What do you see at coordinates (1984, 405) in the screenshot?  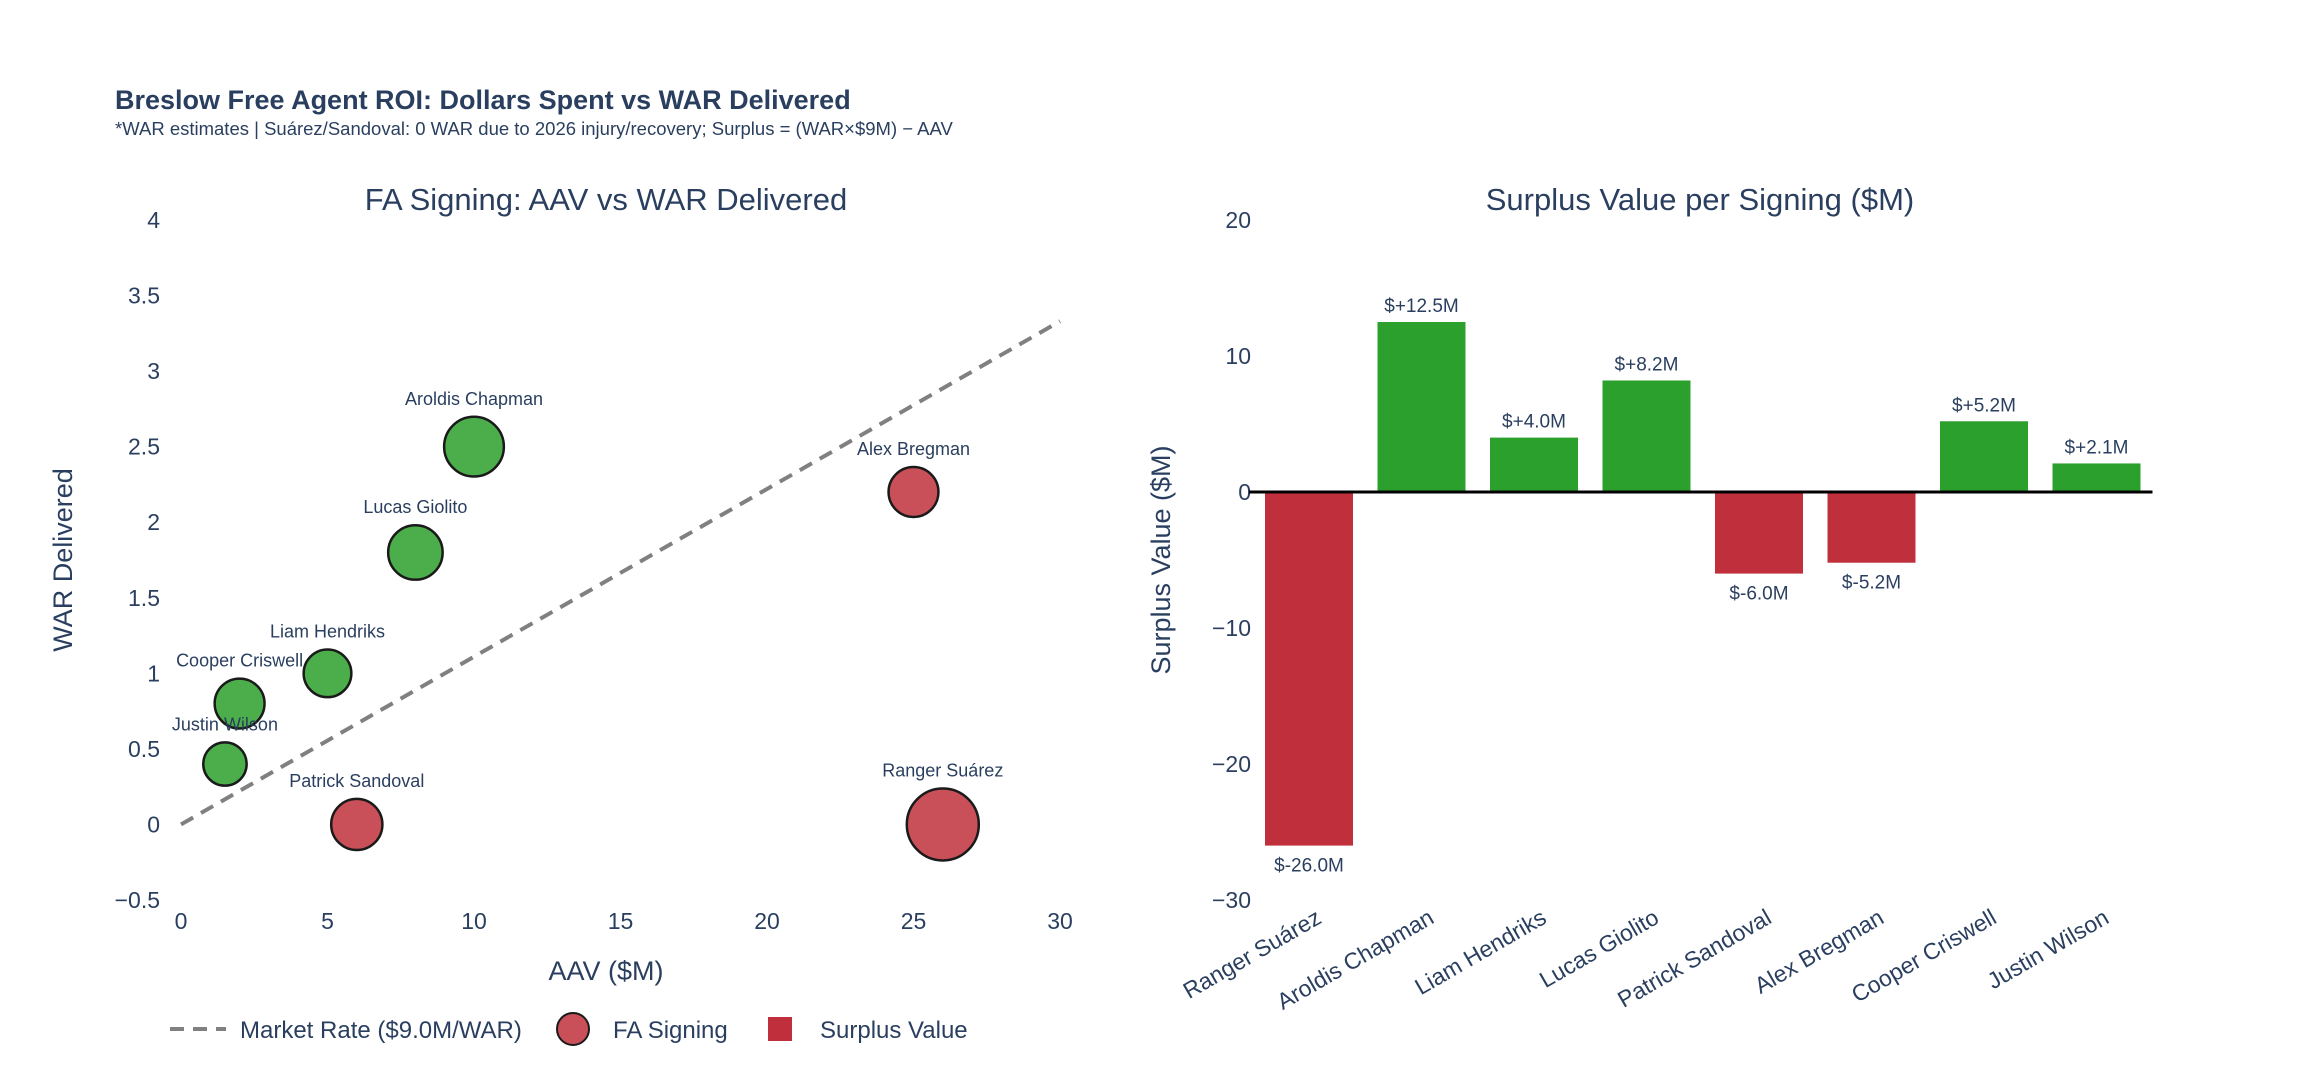 I see `bar-data-label: $+5.2M` at bounding box center [1984, 405].